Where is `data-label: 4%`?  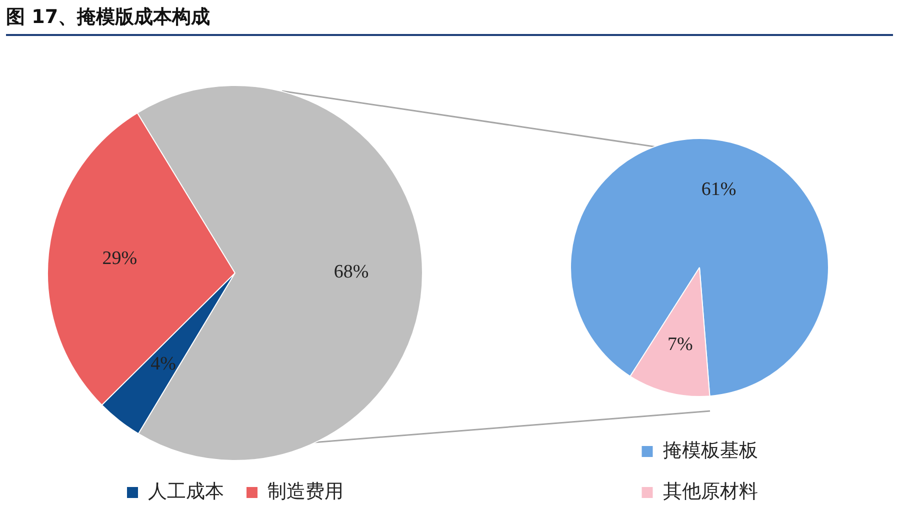 data-label: 4% is located at coordinates (163, 363).